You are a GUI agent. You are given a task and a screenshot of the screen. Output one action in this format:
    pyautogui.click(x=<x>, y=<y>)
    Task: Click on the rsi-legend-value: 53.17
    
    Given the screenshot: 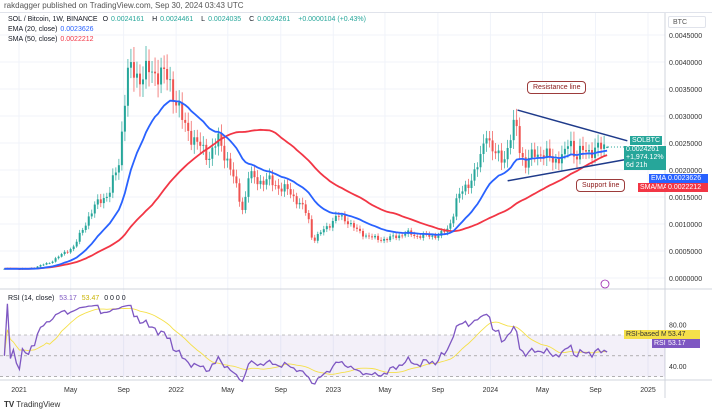 What is the action you would take?
    pyautogui.click(x=68, y=298)
    